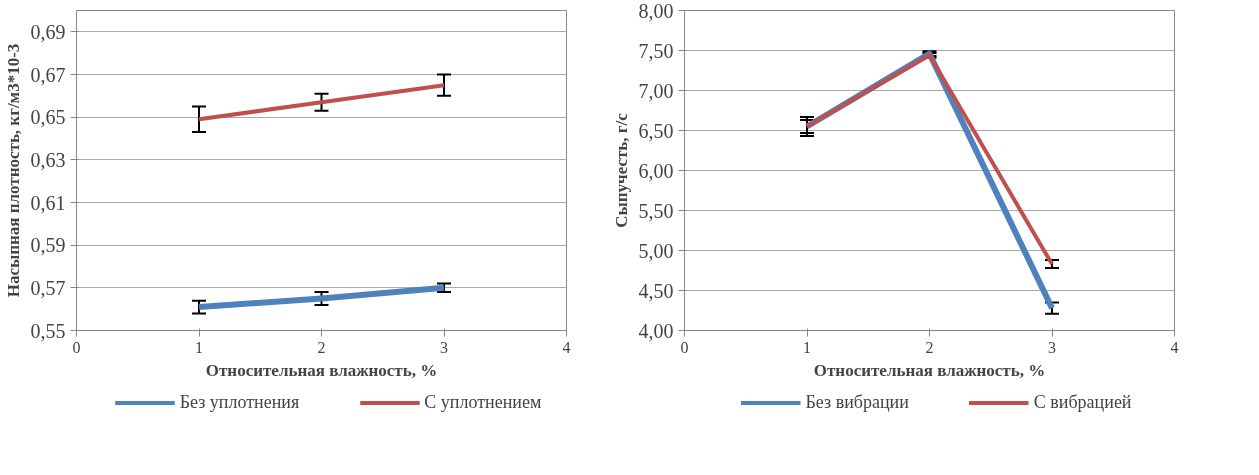  What do you see at coordinates (48, 202) in the screenshot?
I see `y-tick-label: 0,61` at bounding box center [48, 202].